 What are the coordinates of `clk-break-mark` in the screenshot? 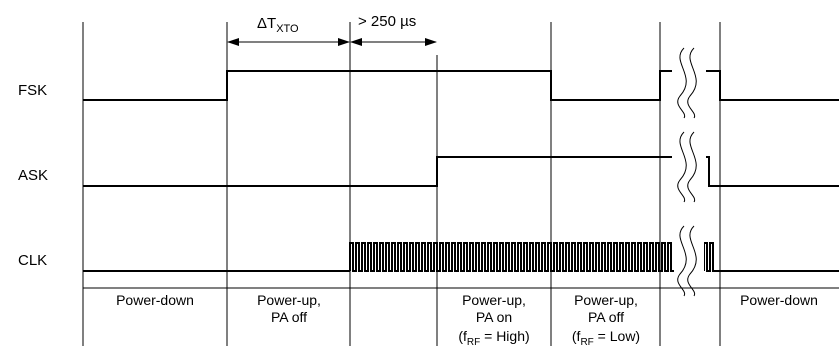 It's located at (689, 261).